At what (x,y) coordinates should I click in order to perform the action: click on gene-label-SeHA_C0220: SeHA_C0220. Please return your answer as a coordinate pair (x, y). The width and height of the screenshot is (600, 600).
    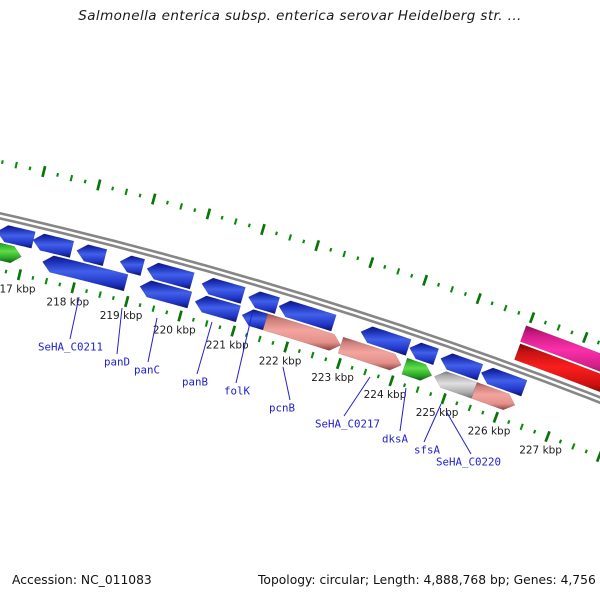
    Looking at the image, I should click on (468, 462).